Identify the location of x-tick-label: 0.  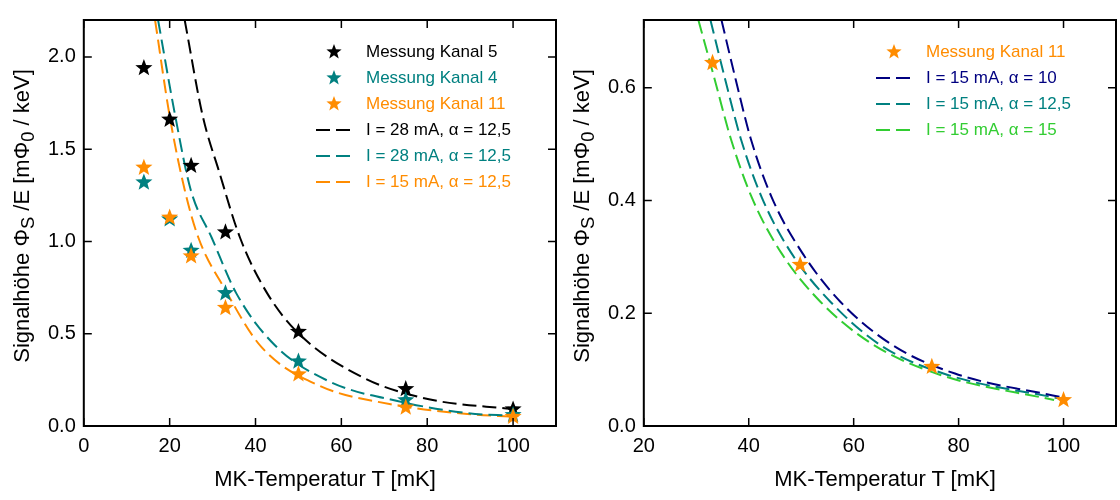
(84, 444).